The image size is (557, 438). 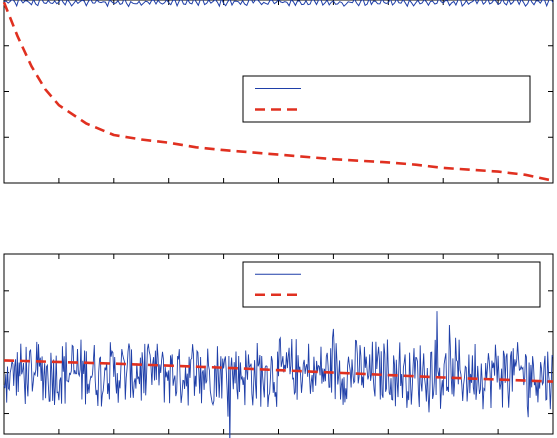 I want to click on series-1-1-line, so click(x=278, y=4).